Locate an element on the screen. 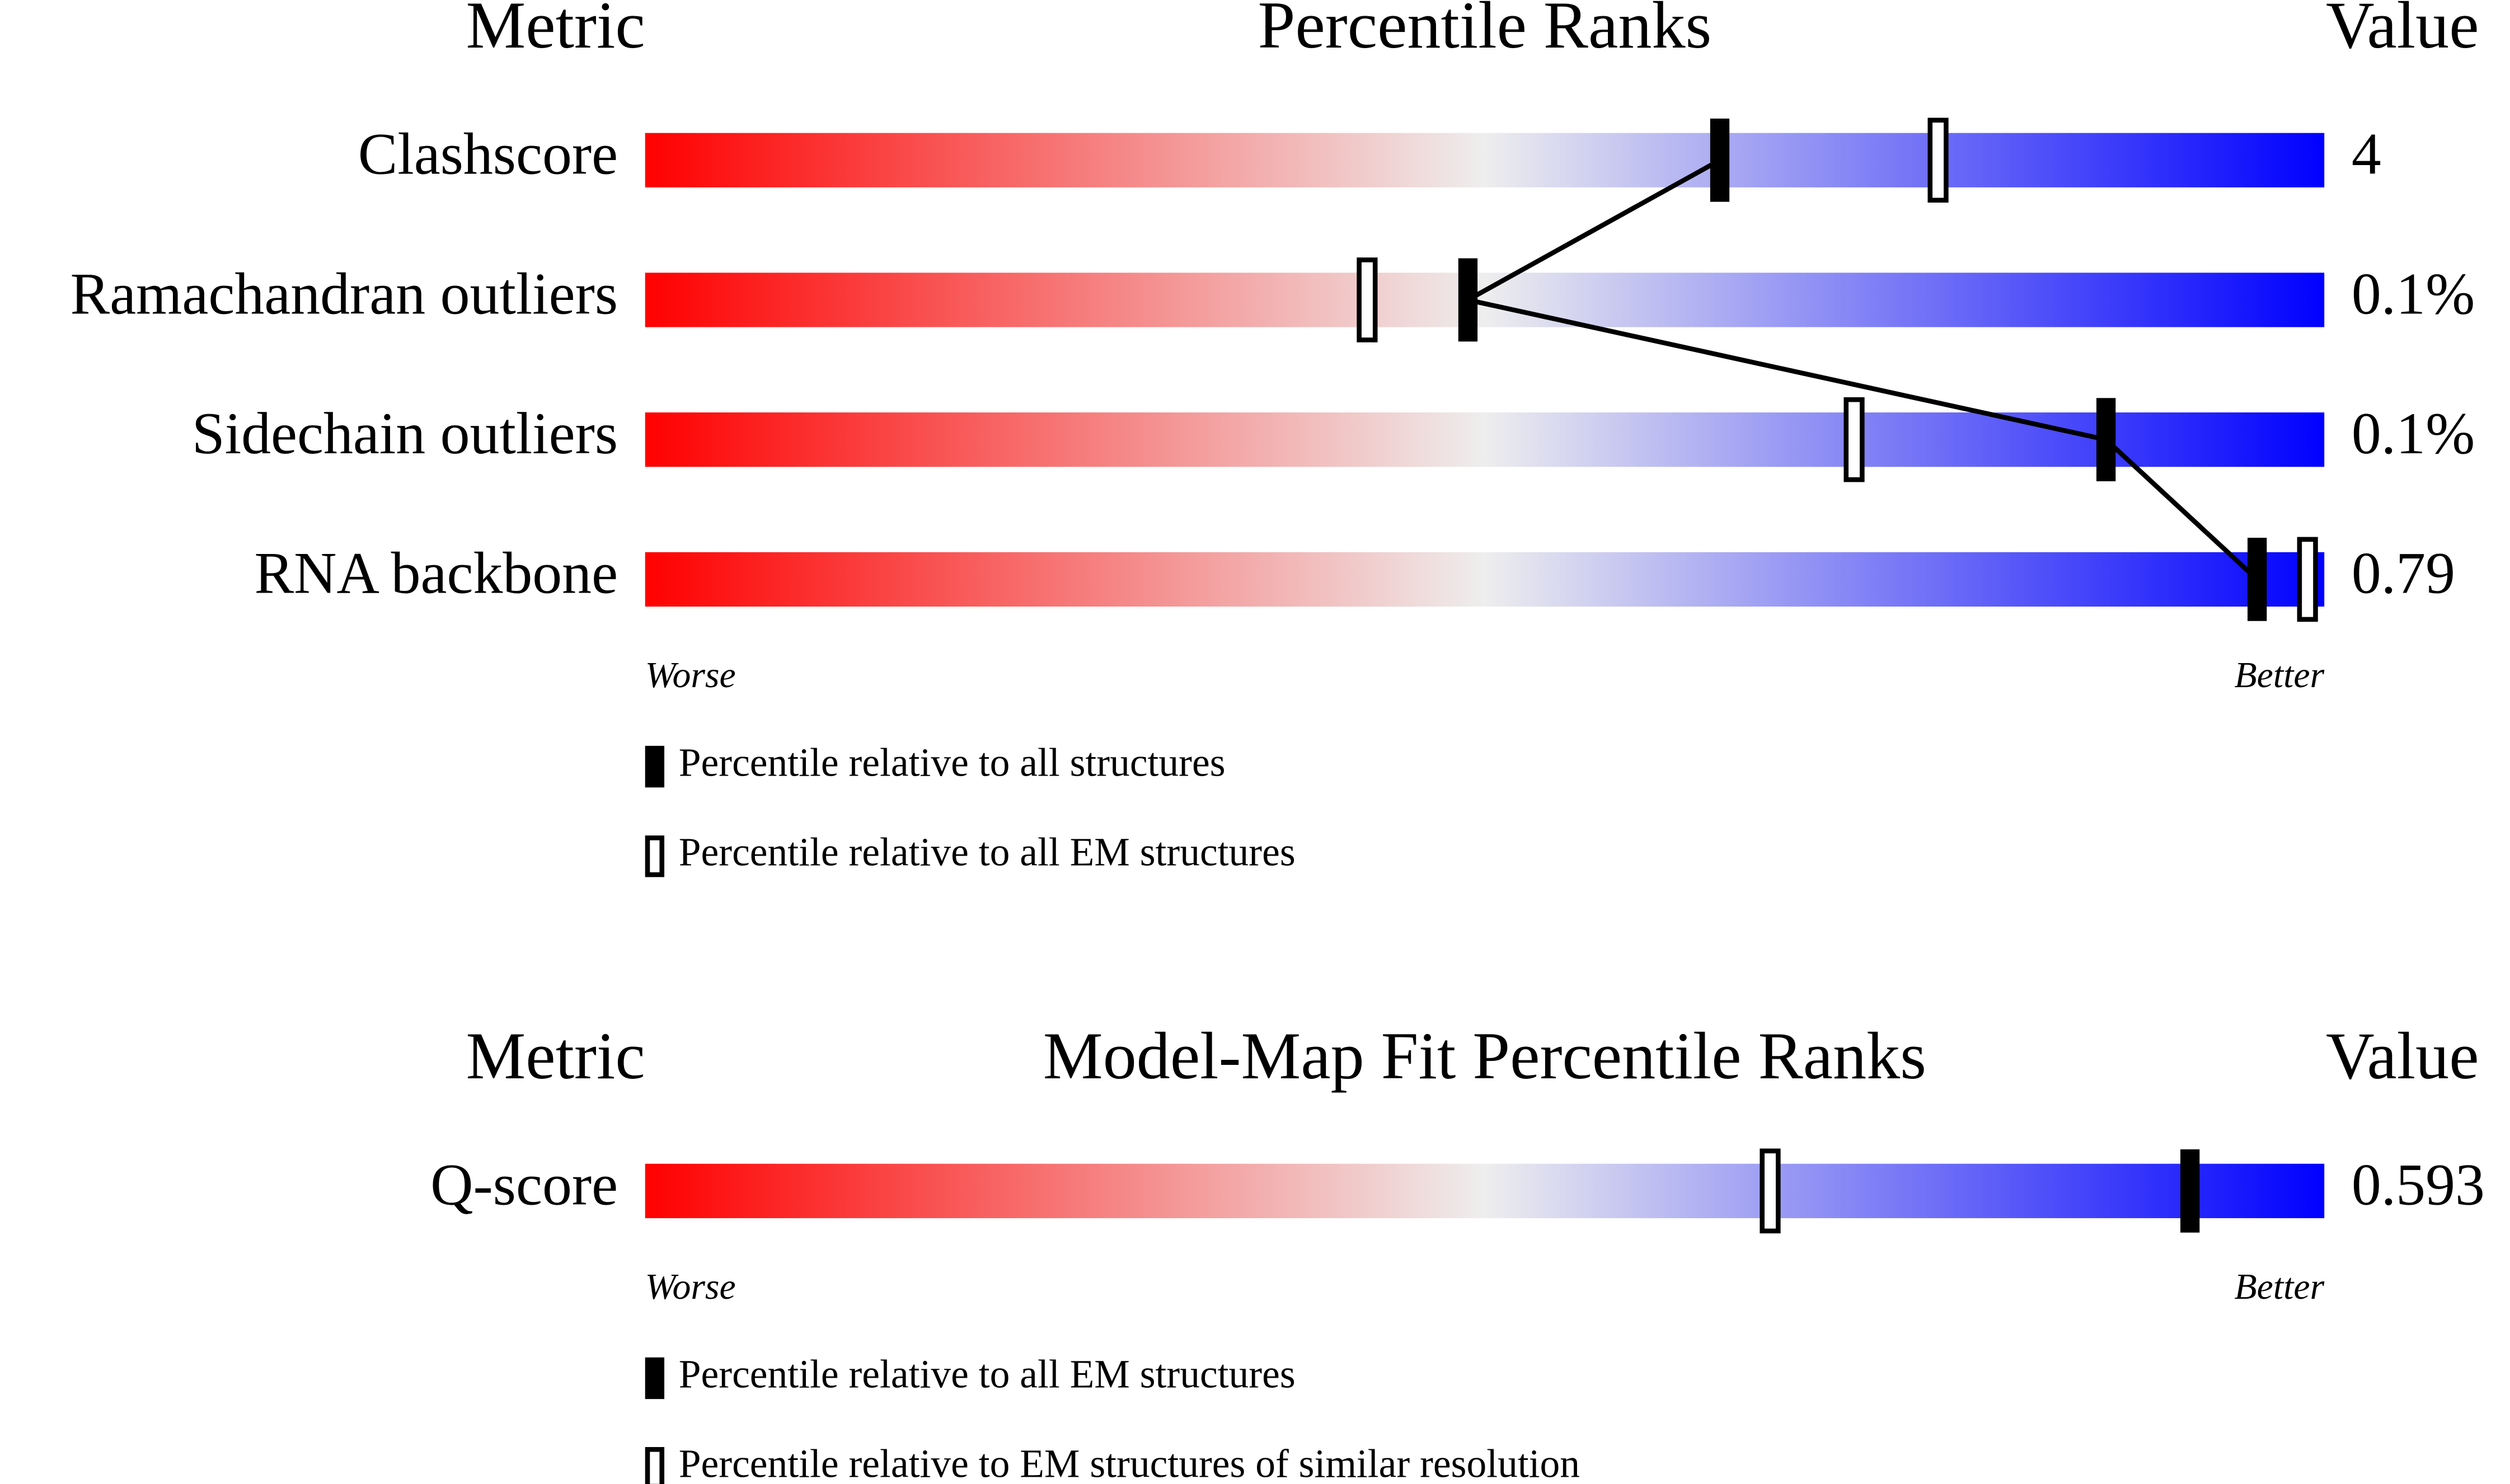 The width and height of the screenshot is (2510, 1484). header-title: Percentile Ranks is located at coordinates (1485, 31).